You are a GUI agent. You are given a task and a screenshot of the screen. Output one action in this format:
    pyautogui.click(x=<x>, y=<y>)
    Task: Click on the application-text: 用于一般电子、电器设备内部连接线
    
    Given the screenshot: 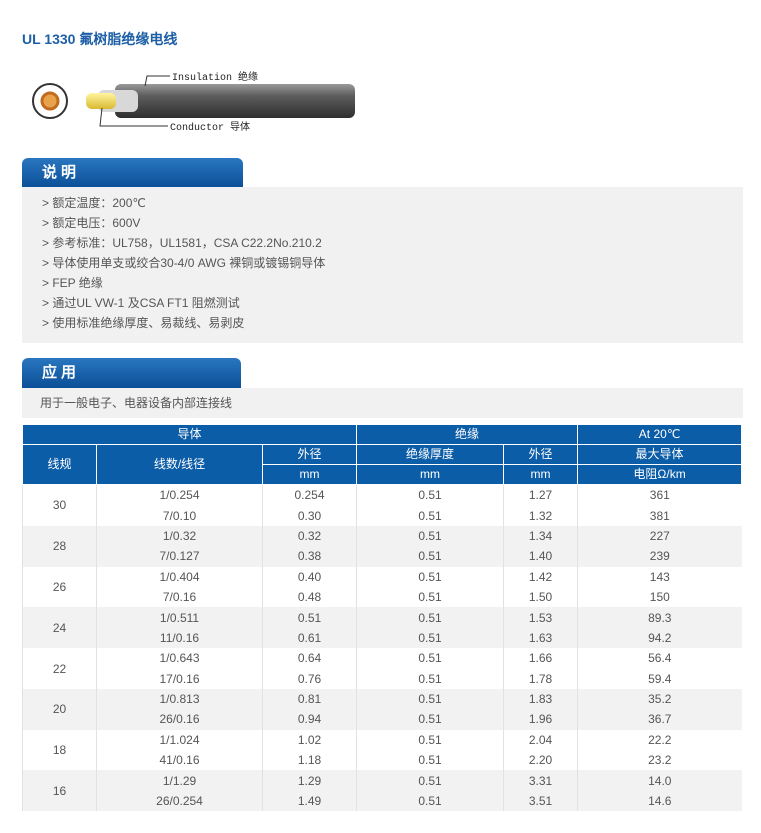 What is the action you would take?
    pyautogui.click(x=382, y=403)
    